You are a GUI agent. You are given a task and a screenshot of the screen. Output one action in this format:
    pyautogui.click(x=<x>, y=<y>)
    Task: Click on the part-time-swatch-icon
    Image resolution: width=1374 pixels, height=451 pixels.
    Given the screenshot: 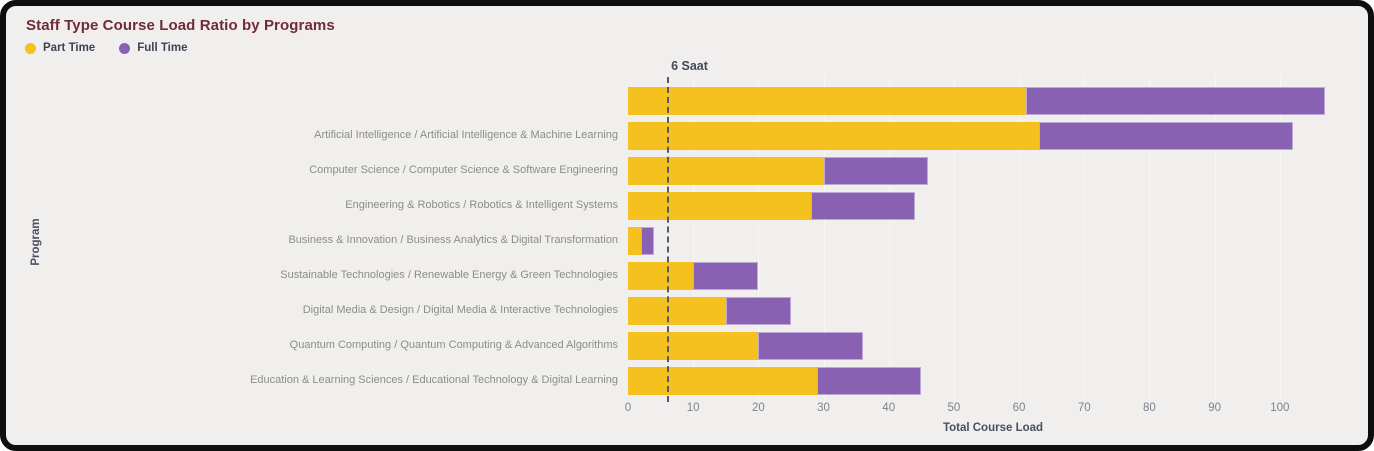 What is the action you would take?
    pyautogui.click(x=30, y=48)
    